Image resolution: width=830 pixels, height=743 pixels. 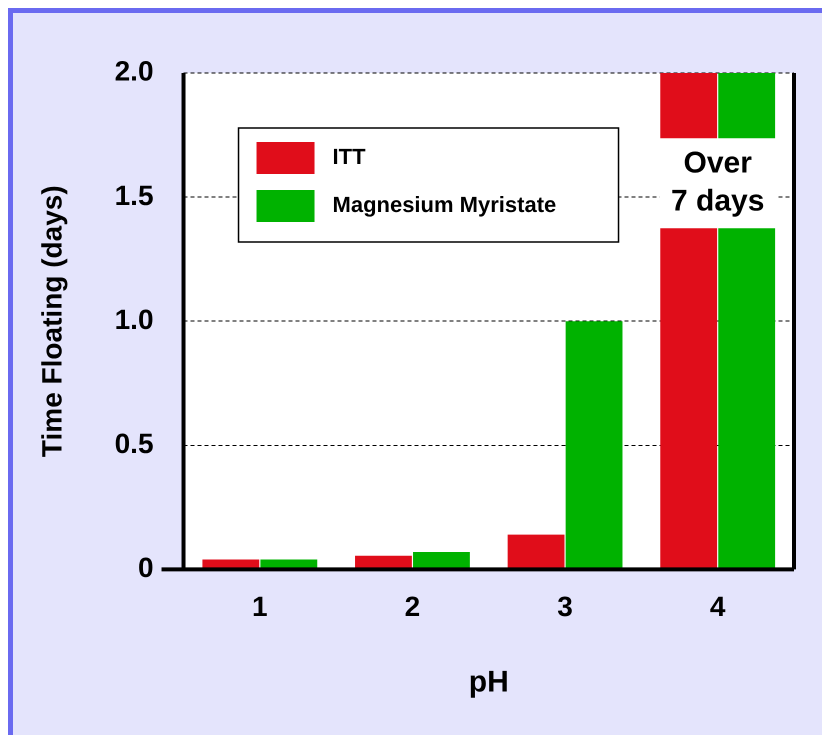 What do you see at coordinates (134, 195) in the screenshot?
I see `y-tick-label: 1.5` at bounding box center [134, 195].